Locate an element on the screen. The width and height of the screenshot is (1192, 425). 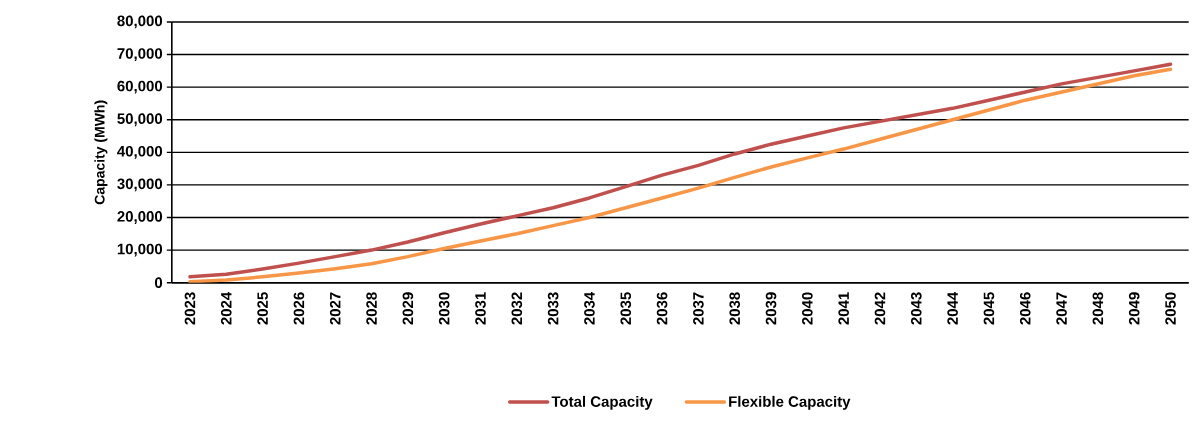
x-tick-label: 2049 is located at coordinates (1134, 308).